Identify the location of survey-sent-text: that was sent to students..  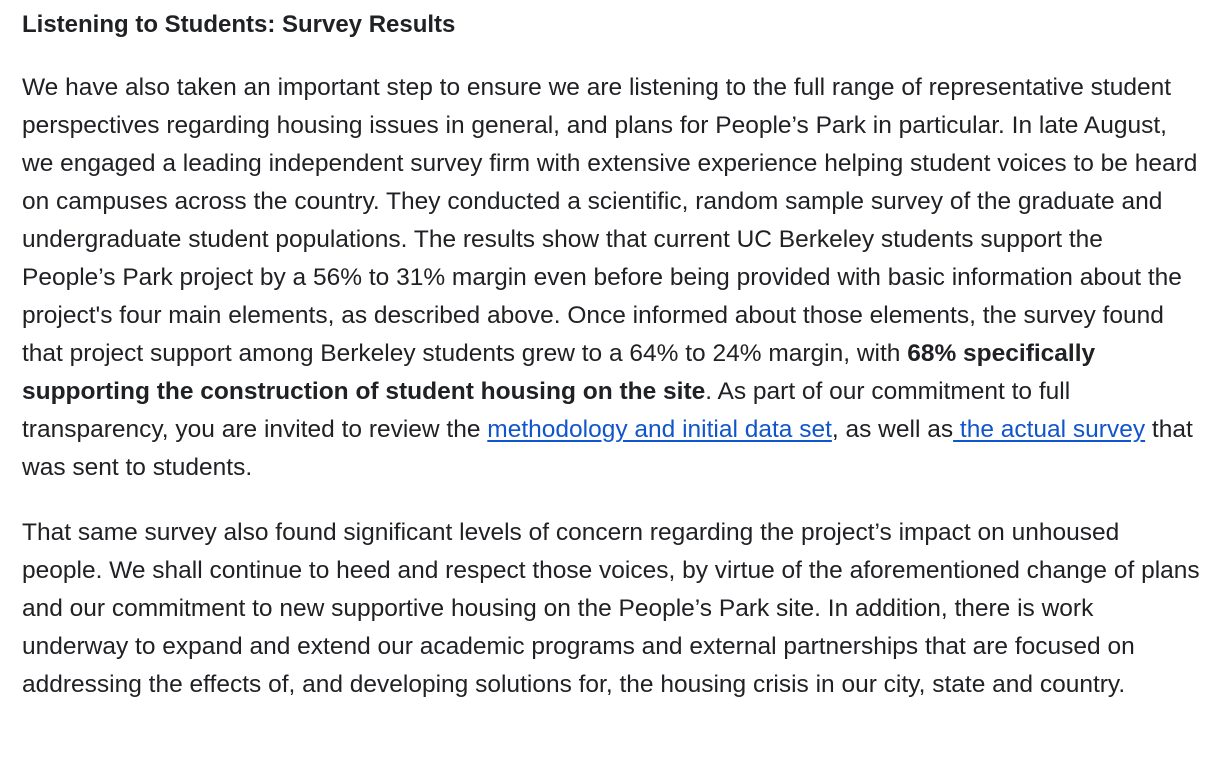
(607, 448).